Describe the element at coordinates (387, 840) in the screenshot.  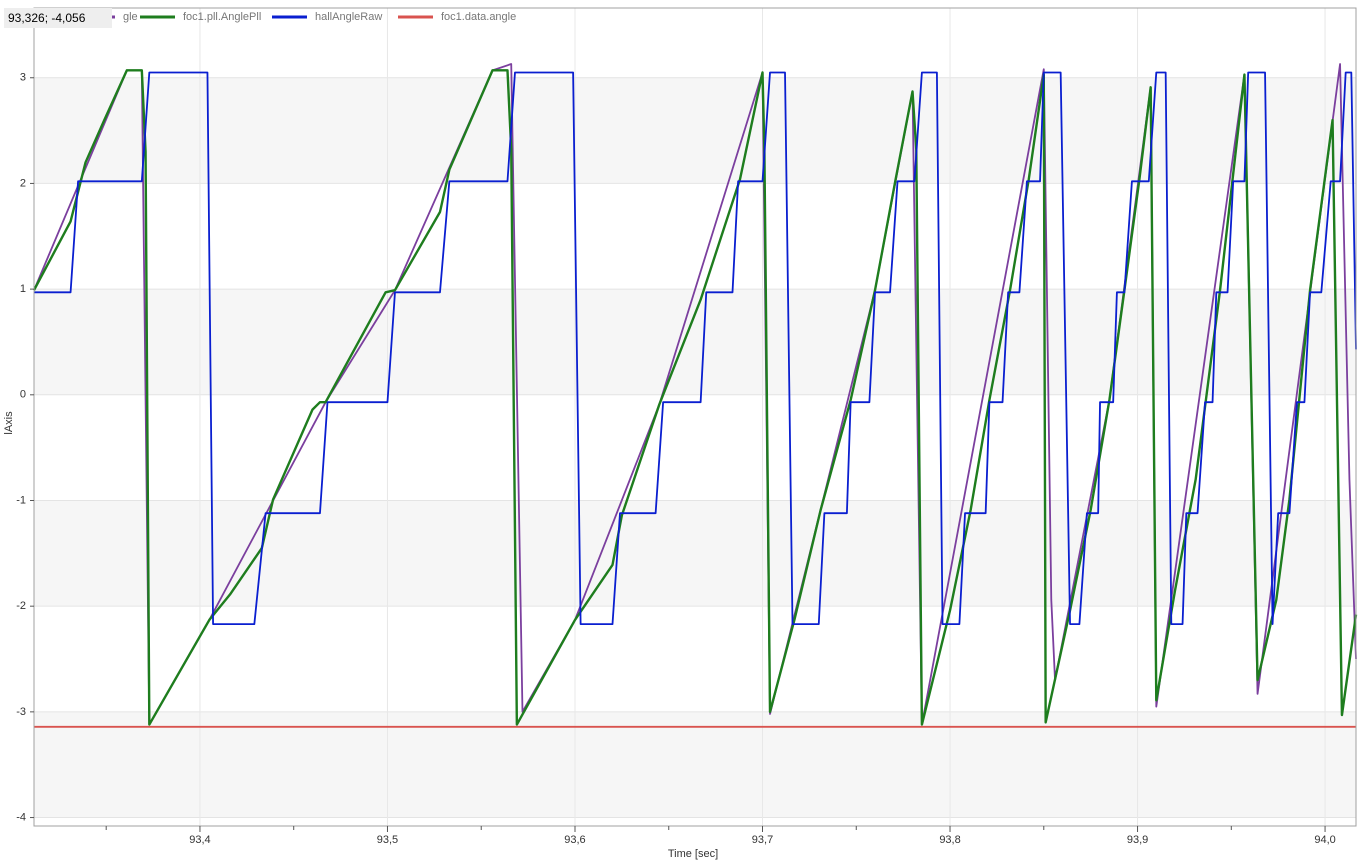
I see `x-tick-label: 93,5` at that location.